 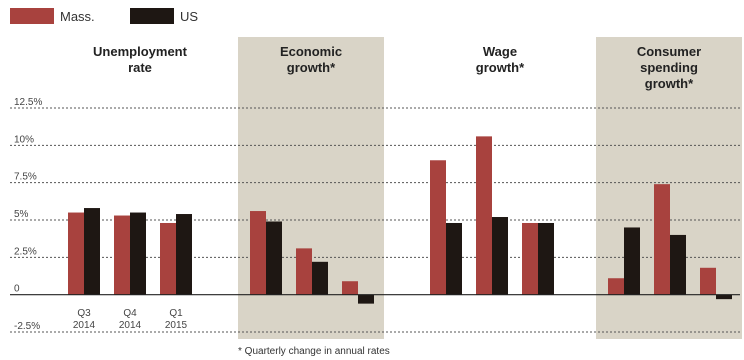 What do you see at coordinates (189, 16) in the screenshot?
I see `legend-label-us: US` at bounding box center [189, 16].